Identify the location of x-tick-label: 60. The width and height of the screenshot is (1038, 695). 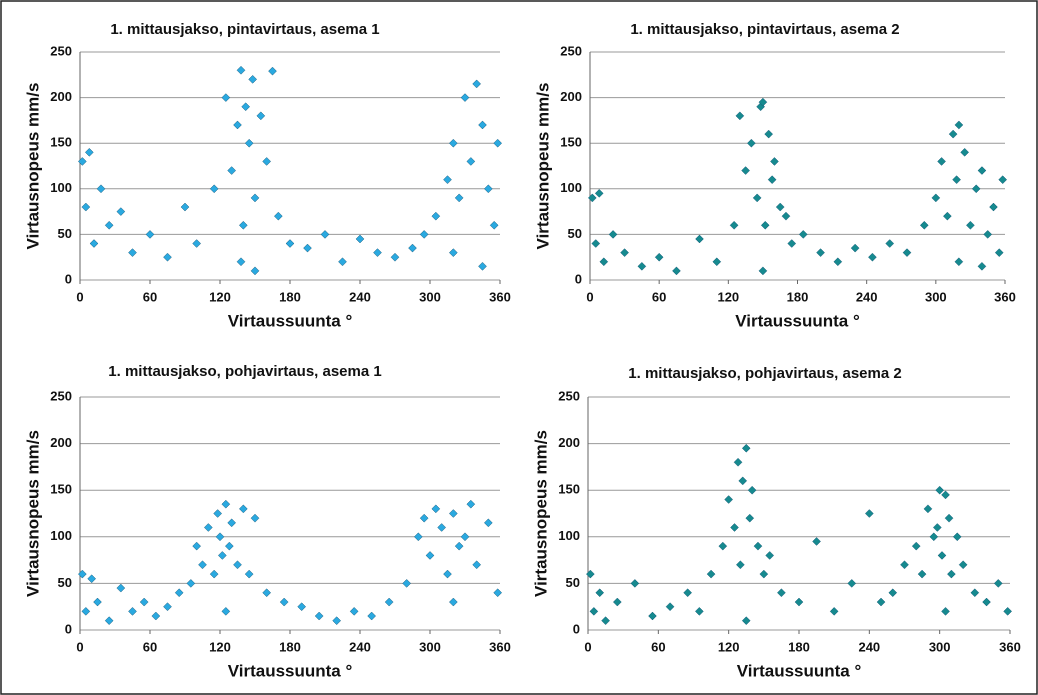
(150, 646).